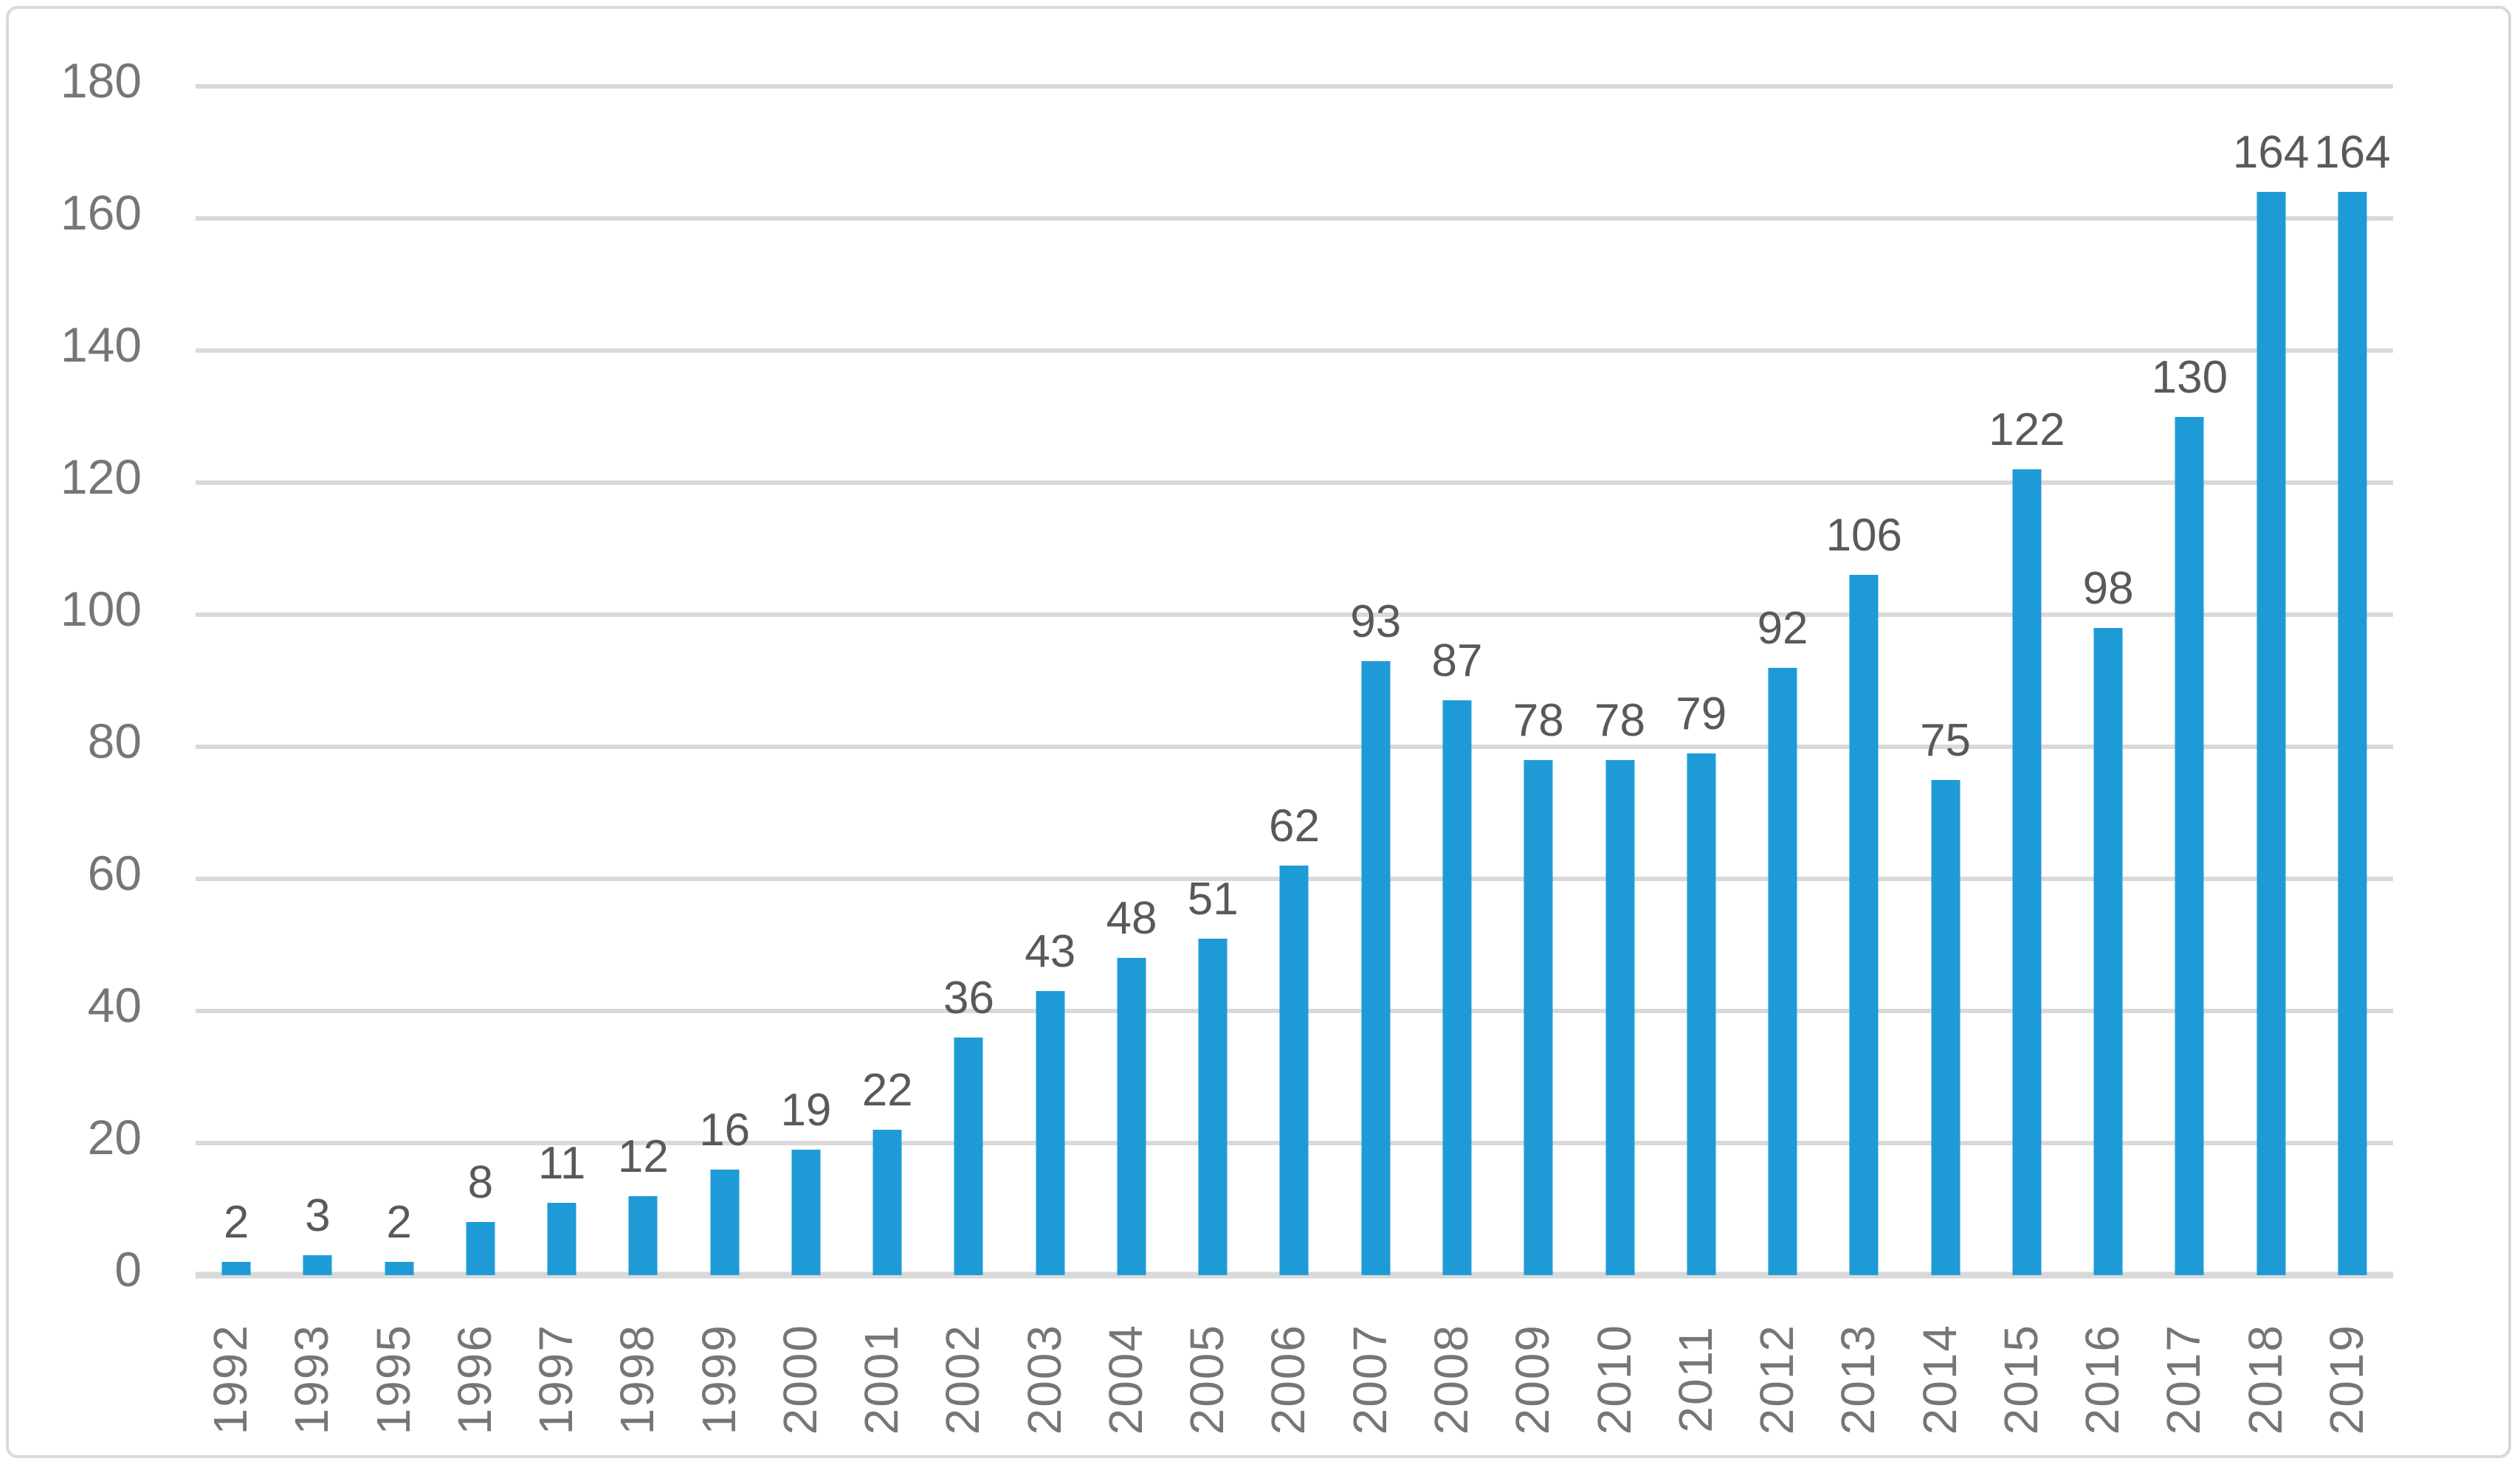  What do you see at coordinates (1376, 621) in the screenshot?
I see `bar-value-label: 93` at bounding box center [1376, 621].